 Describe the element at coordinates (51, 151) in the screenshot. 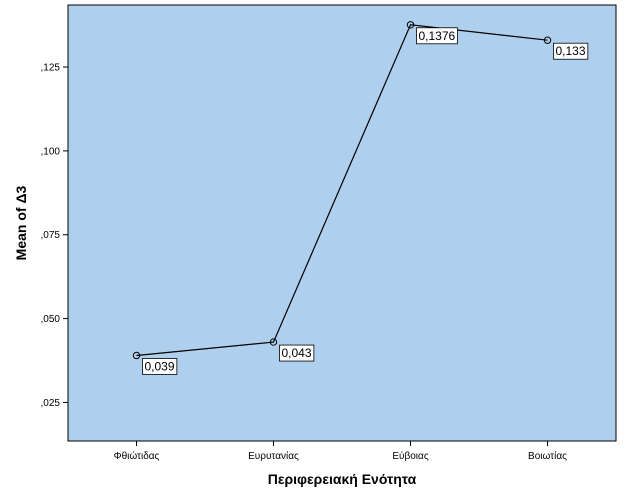

I see `y-tick-label: ,100` at that location.